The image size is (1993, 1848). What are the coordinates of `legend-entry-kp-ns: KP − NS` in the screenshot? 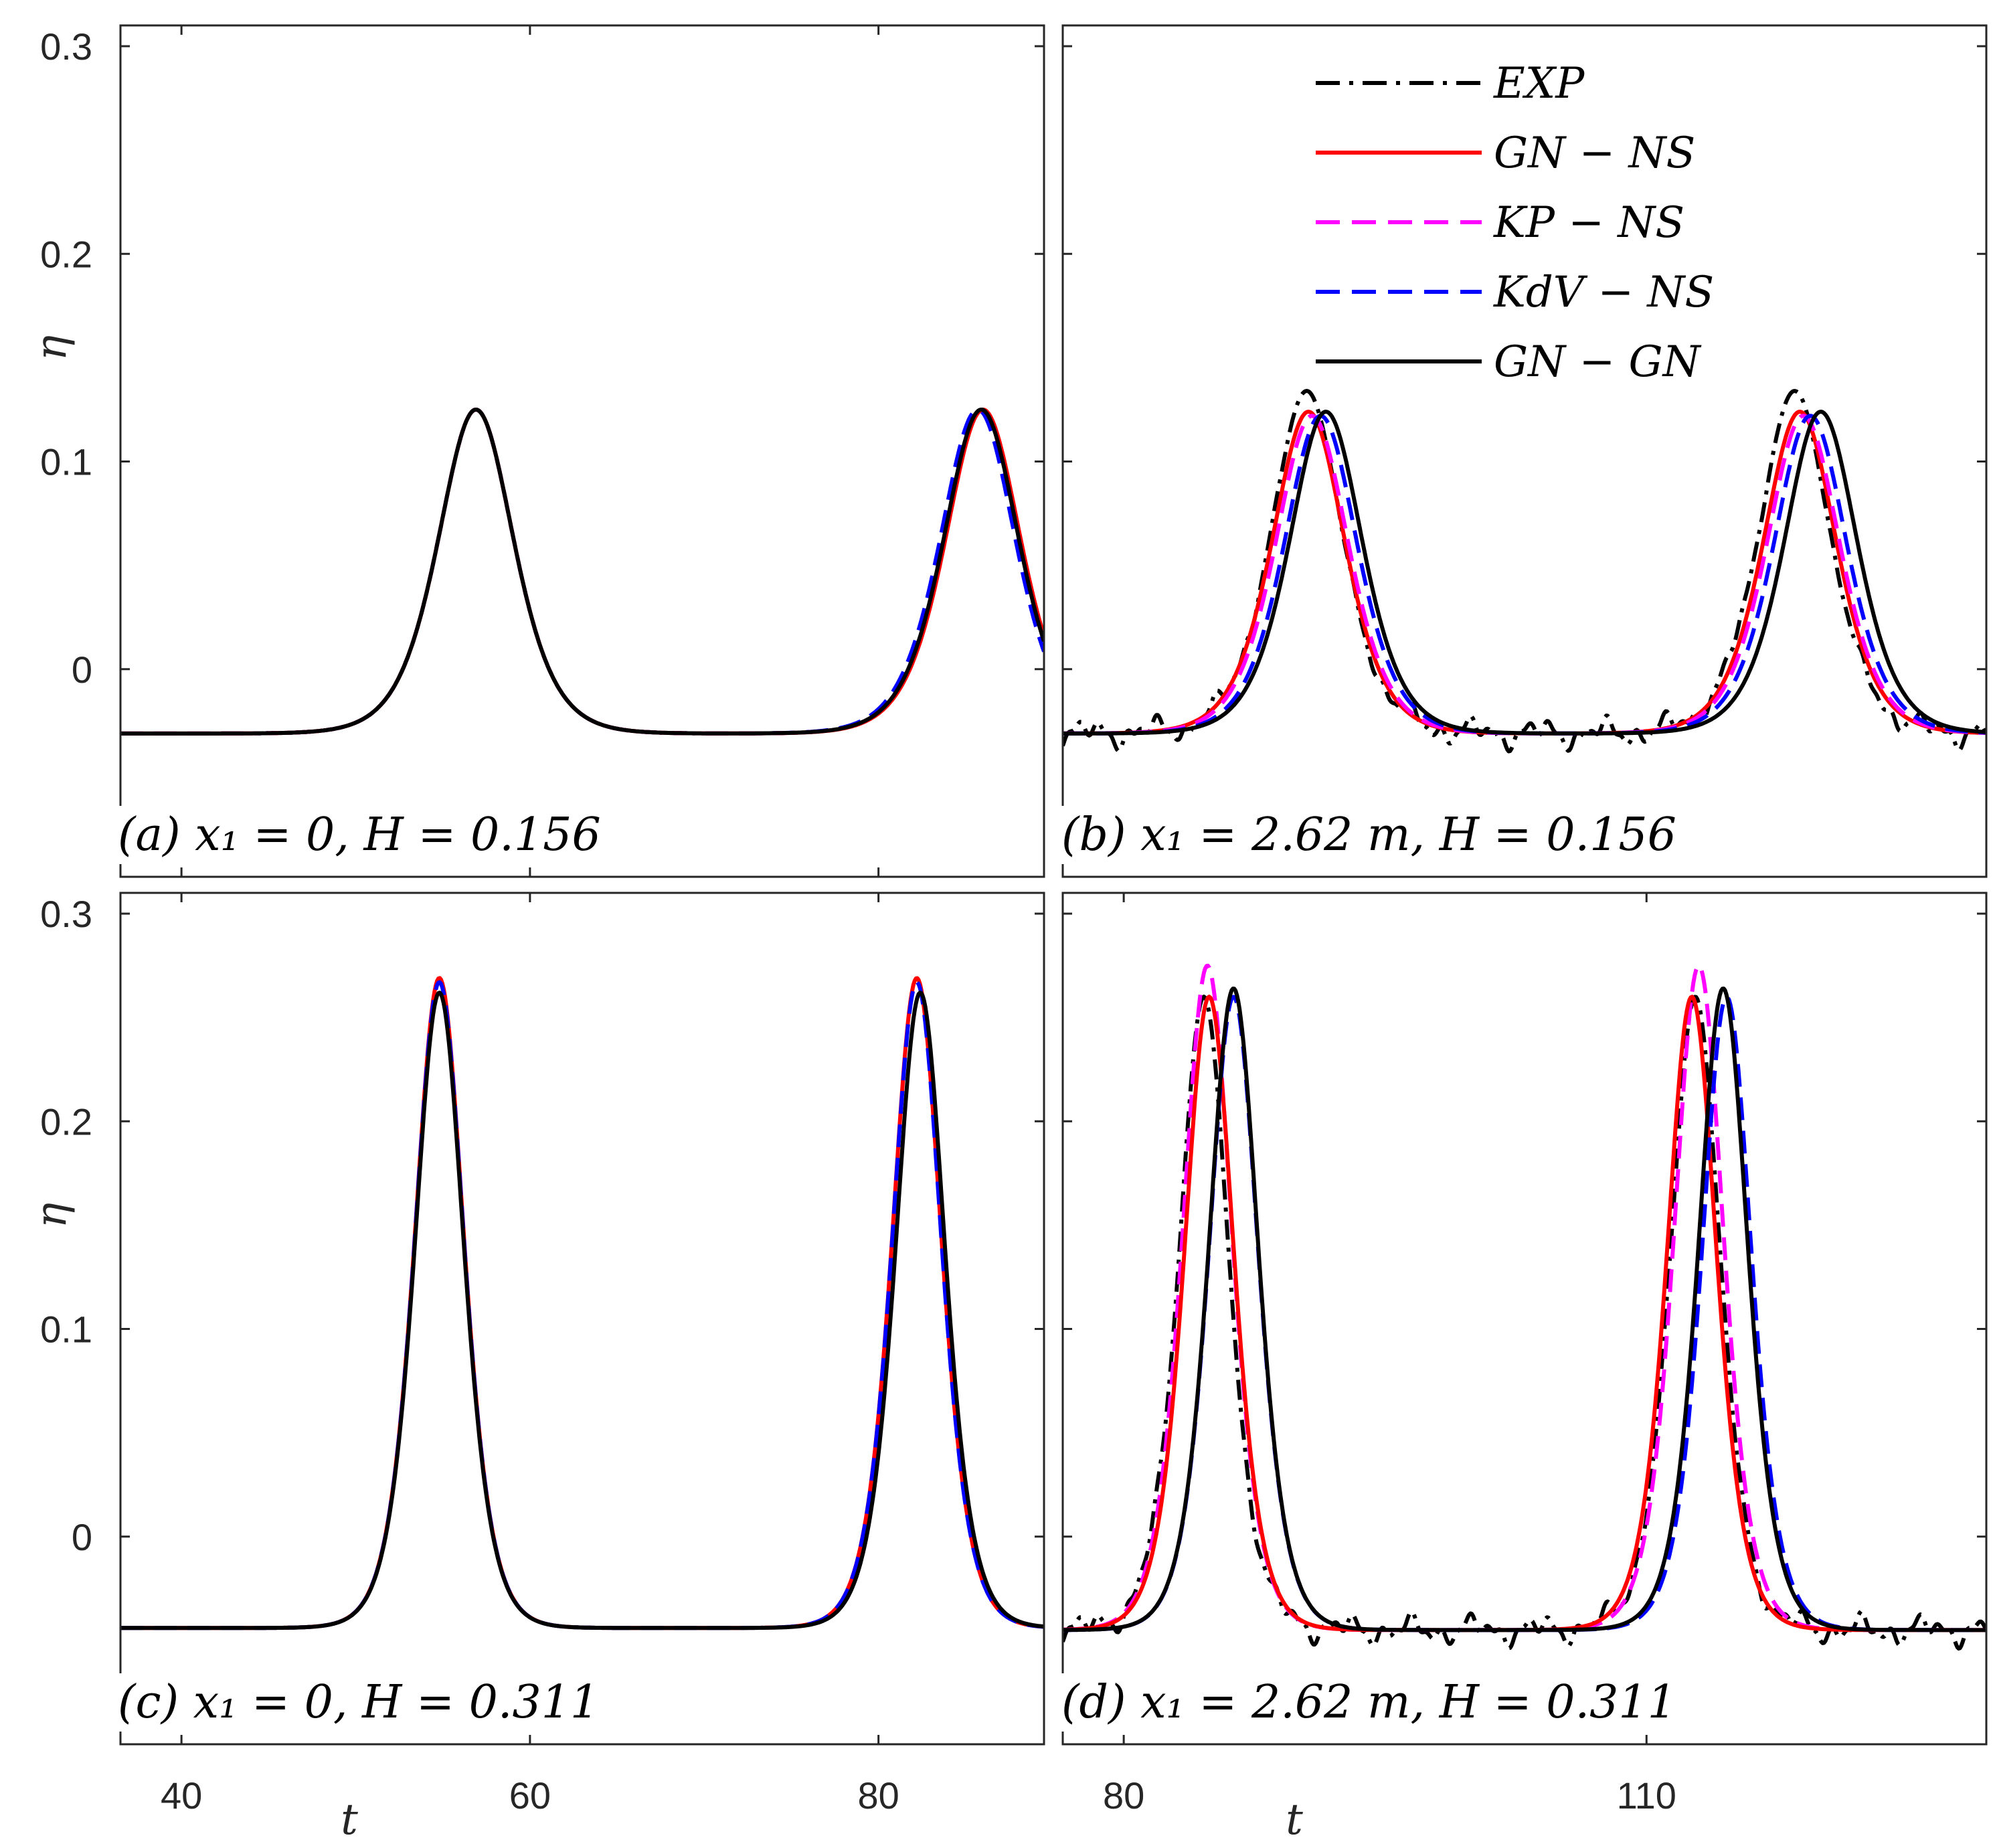 It's located at (1500, 223).